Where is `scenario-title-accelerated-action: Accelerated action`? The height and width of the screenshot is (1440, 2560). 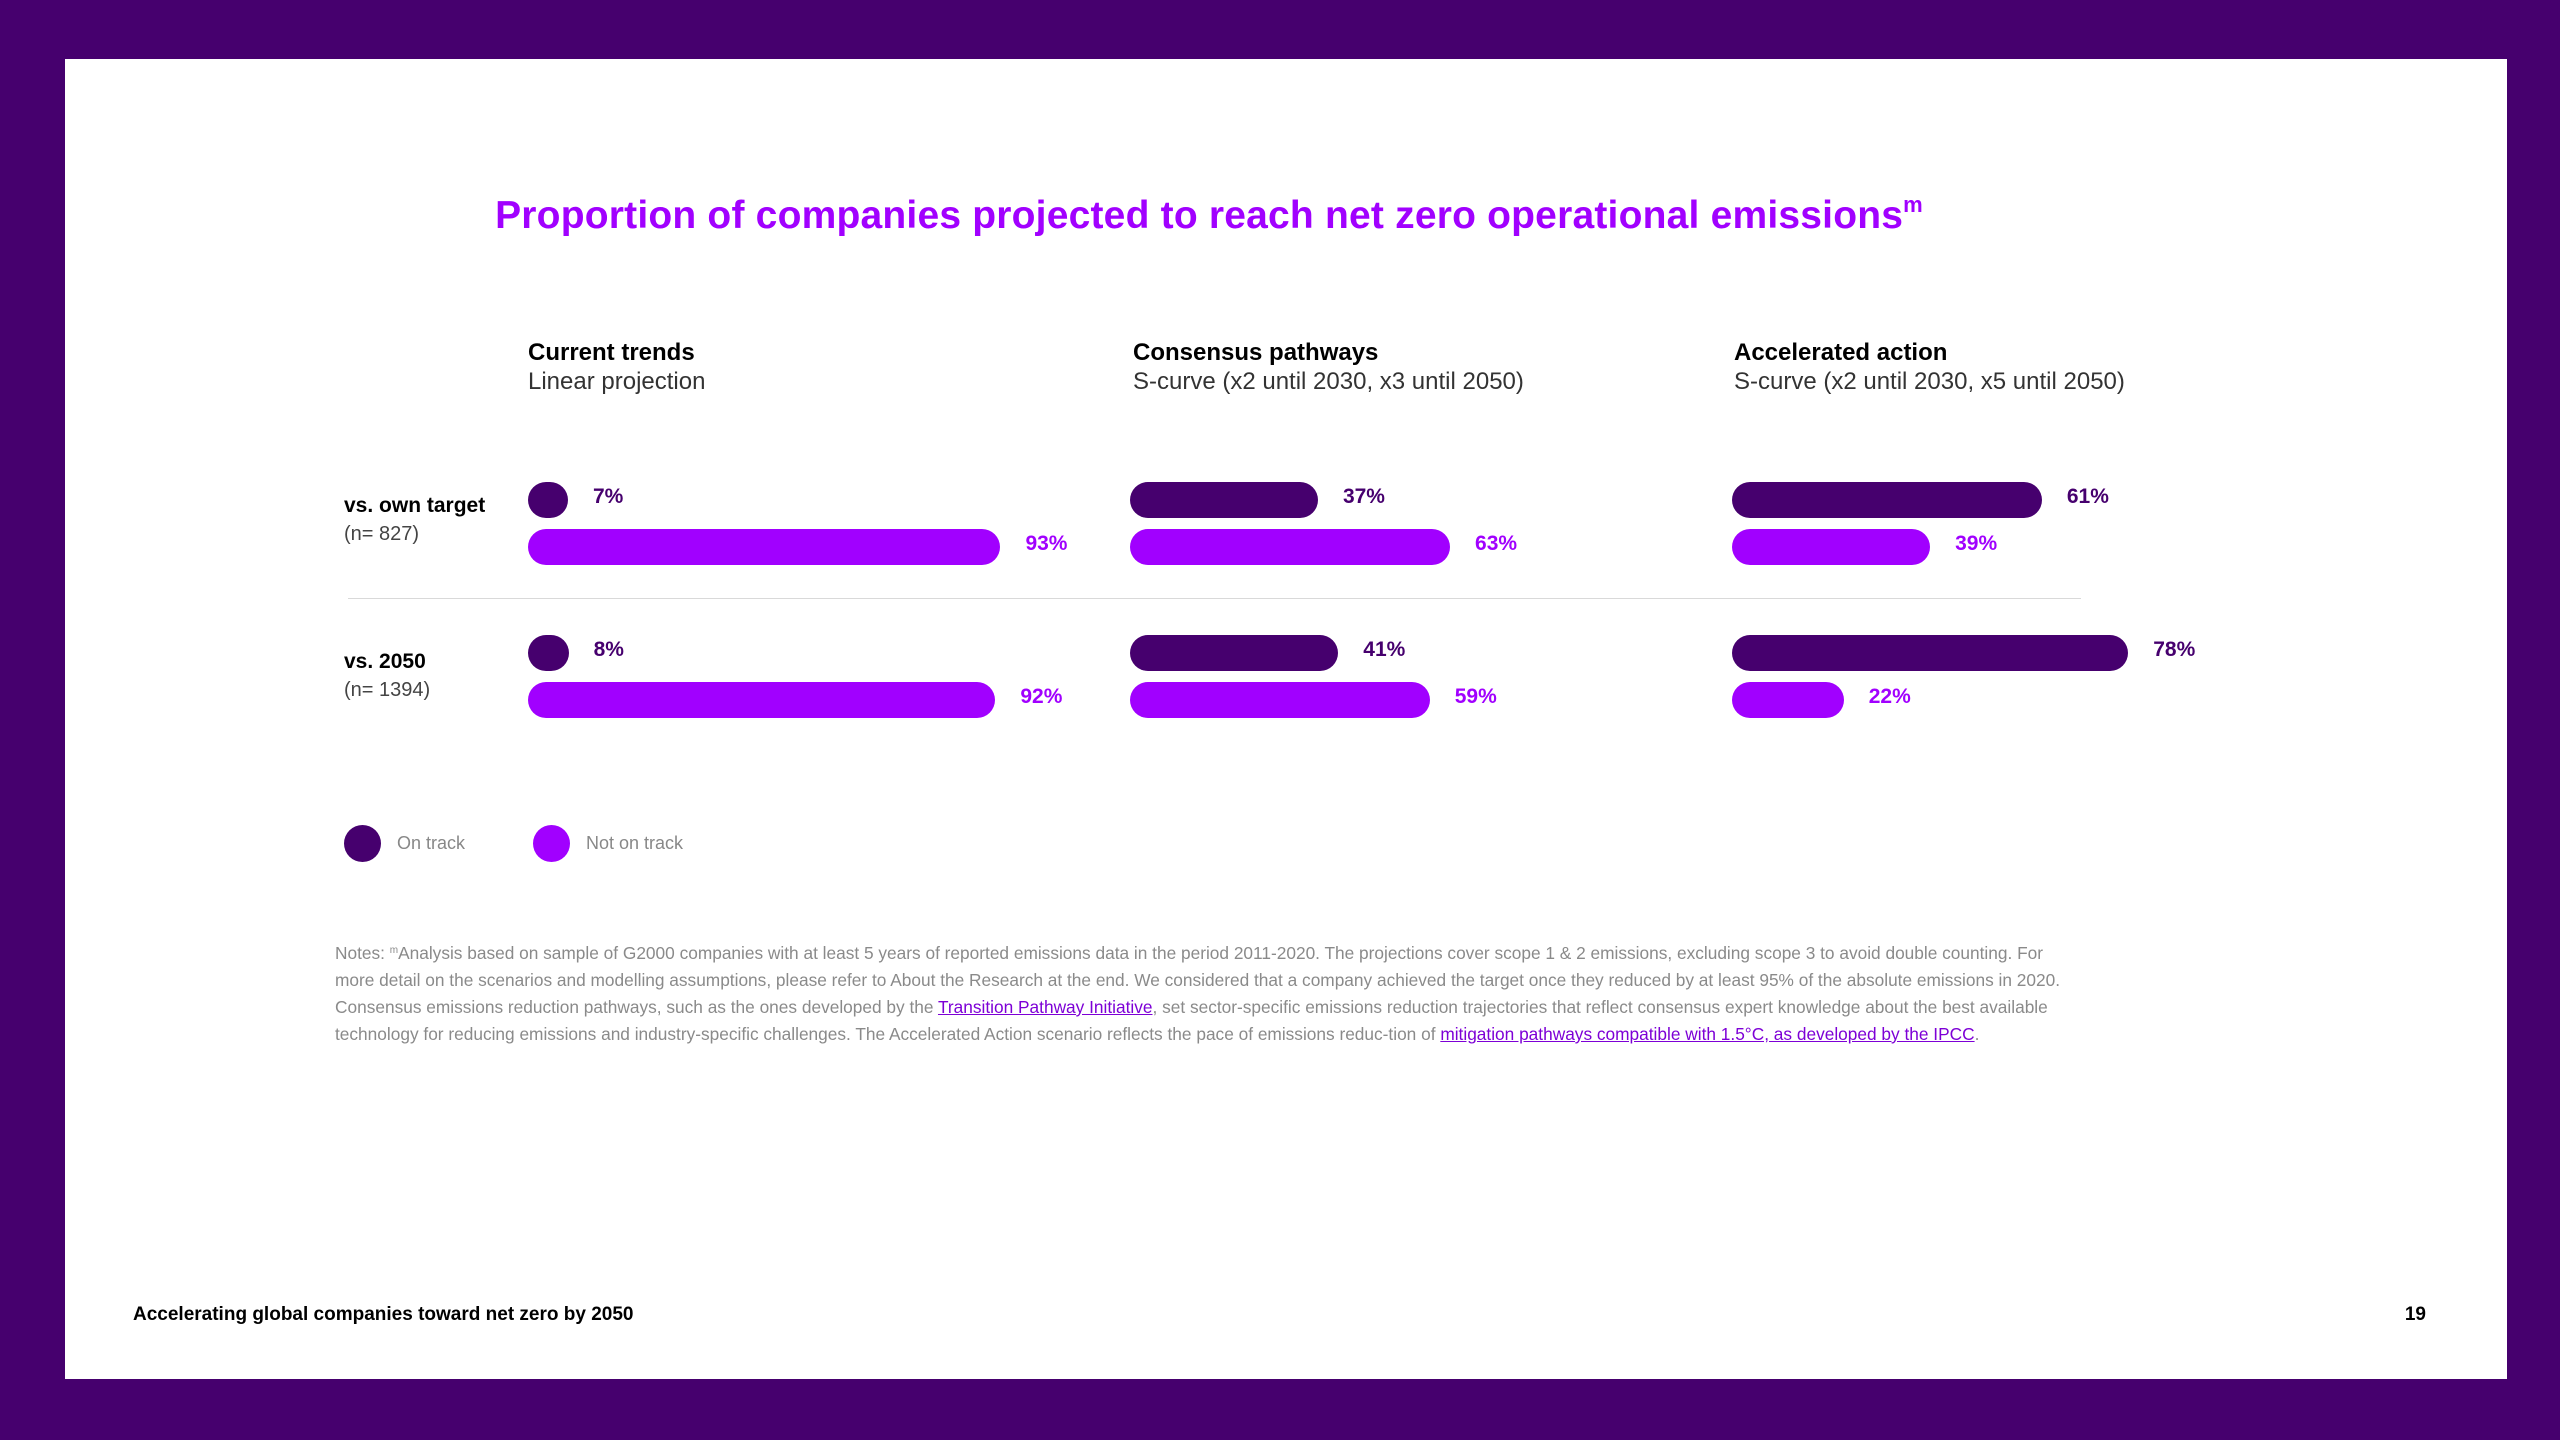
scenario-title-accelerated-action: Accelerated action is located at coordinates (1841, 352).